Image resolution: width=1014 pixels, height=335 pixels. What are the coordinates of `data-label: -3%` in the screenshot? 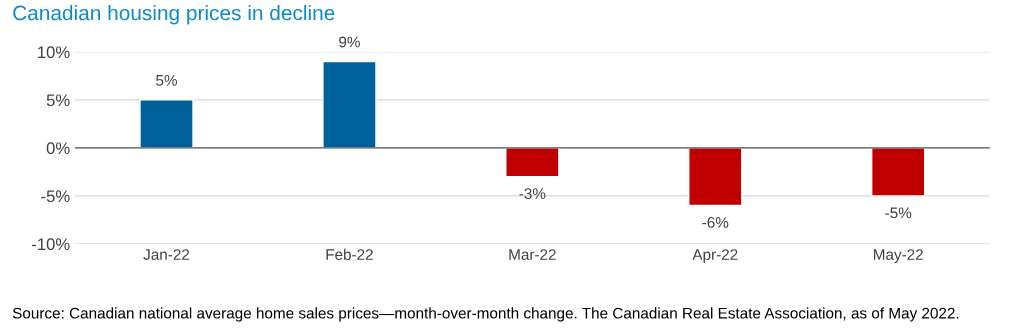 It's located at (532, 194).